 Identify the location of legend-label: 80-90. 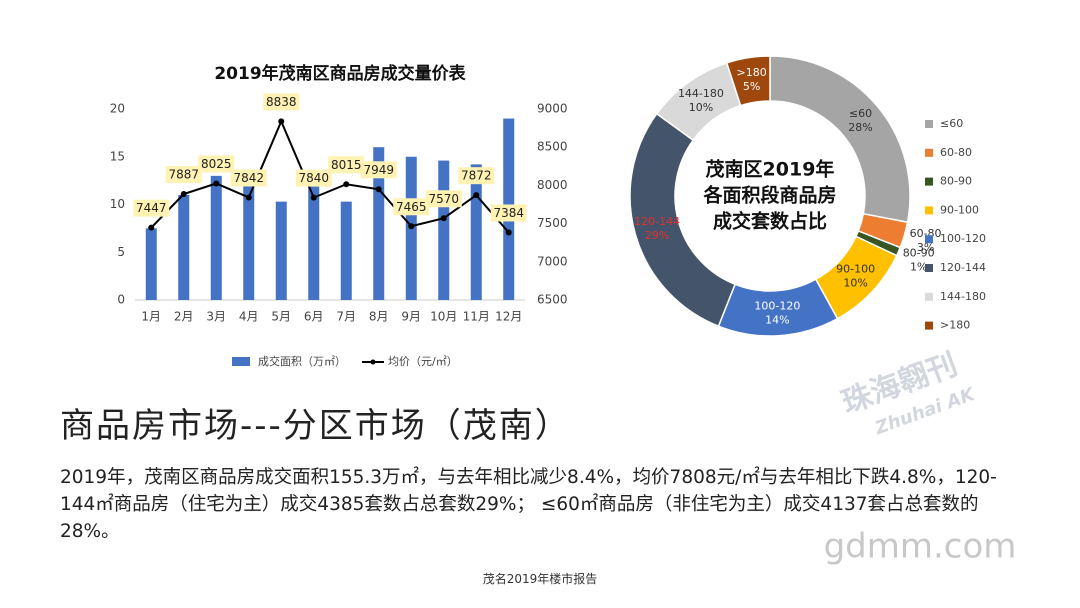
(956, 181).